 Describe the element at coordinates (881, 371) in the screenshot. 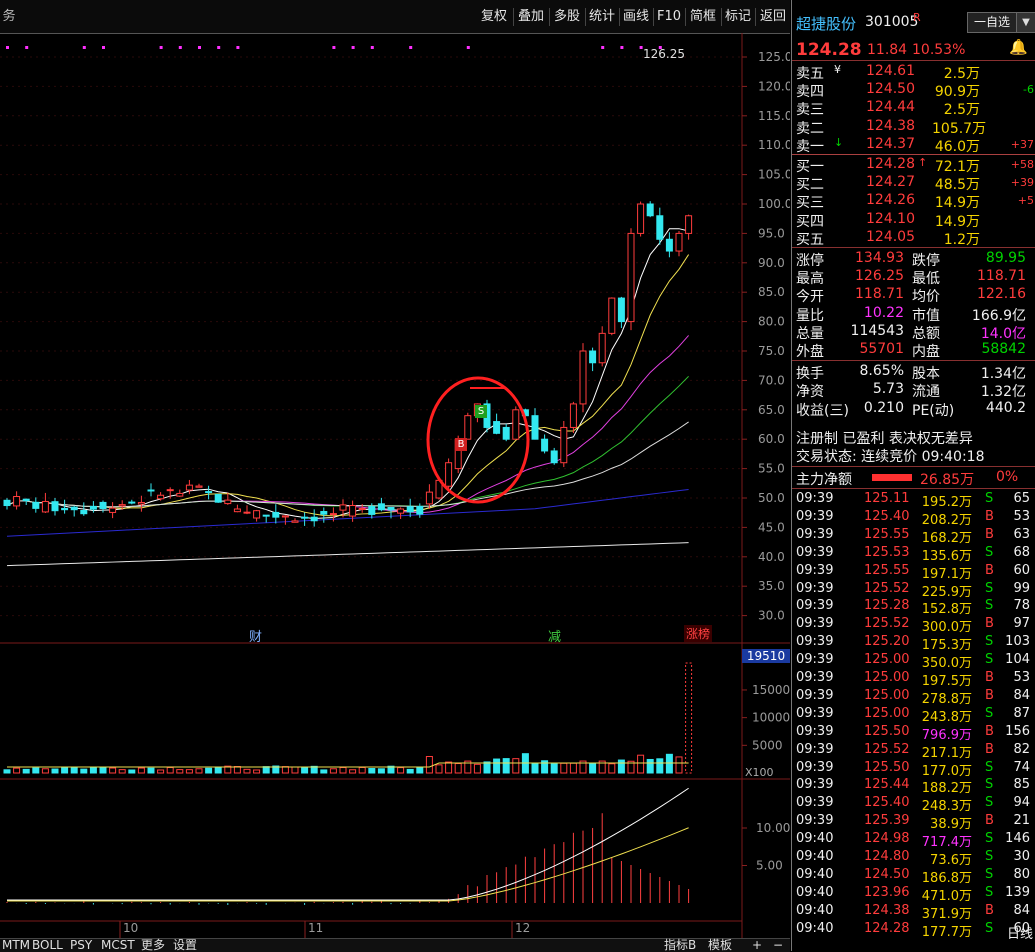

I see `stat-value: 8.65%` at that location.